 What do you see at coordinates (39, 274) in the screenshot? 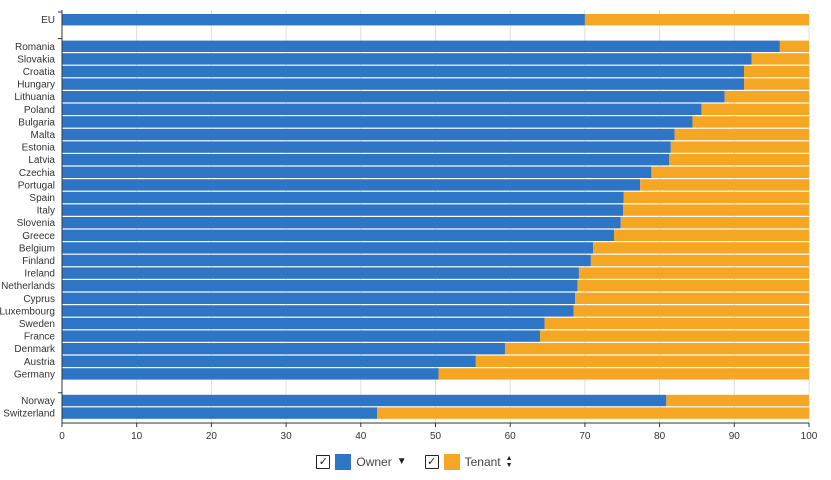
I see `category-label: Ireland` at bounding box center [39, 274].